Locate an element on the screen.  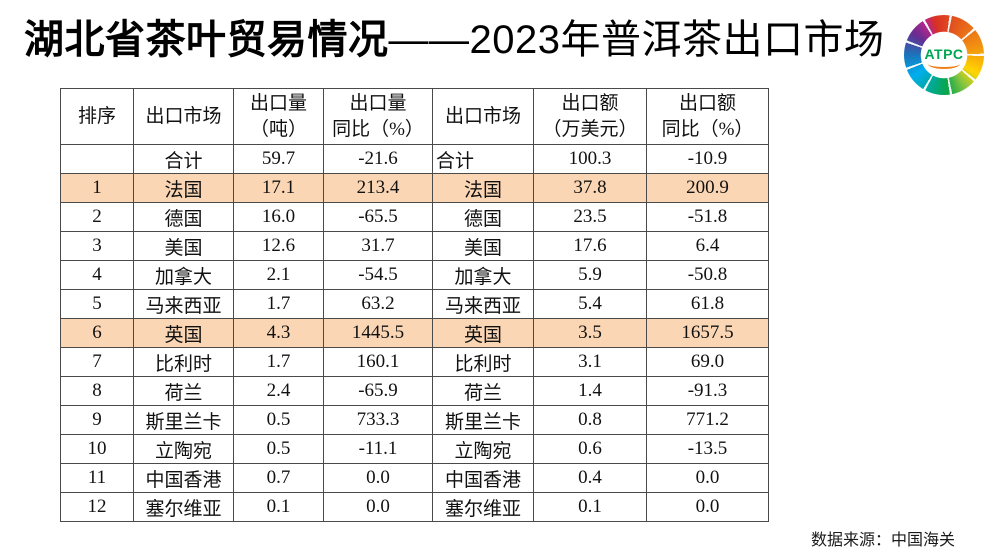
volume-cell: 0.7 is located at coordinates (278, 478).